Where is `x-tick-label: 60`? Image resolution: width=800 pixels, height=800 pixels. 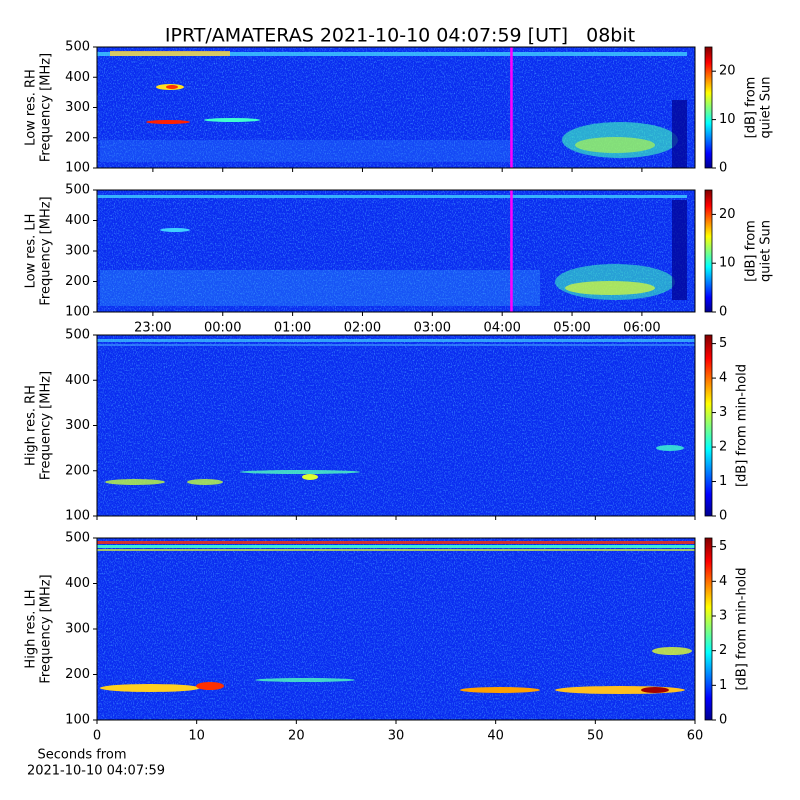 x-tick-label: 60 is located at coordinates (695, 736).